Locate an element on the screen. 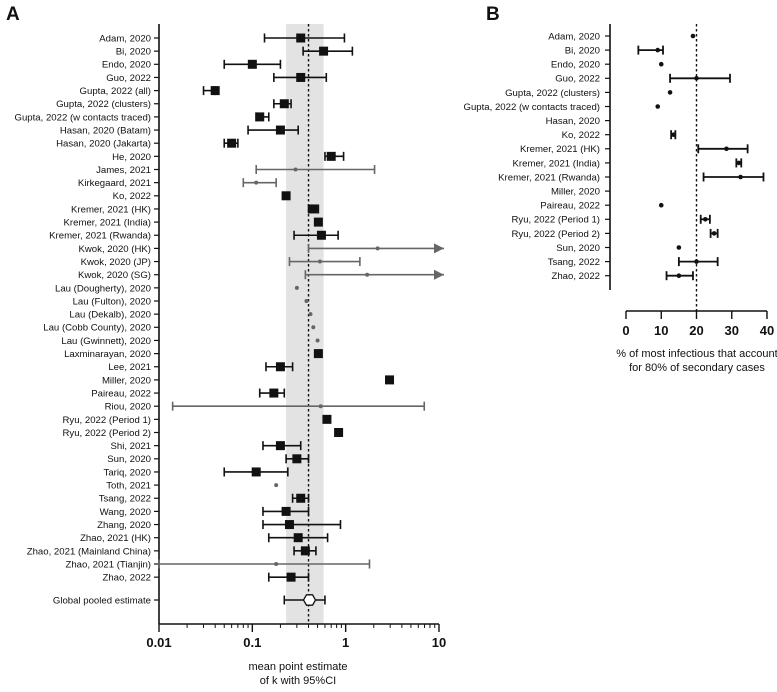  x-axis-label: % of most infectious that account is located at coordinates (696, 354).